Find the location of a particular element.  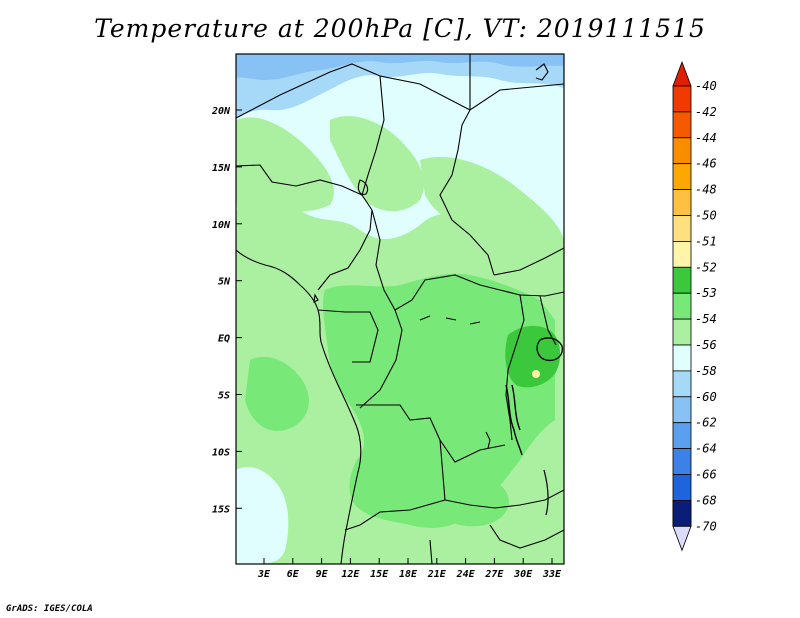

grads-credit: GrADS: IGES/COLA is located at coordinates (49, 609).